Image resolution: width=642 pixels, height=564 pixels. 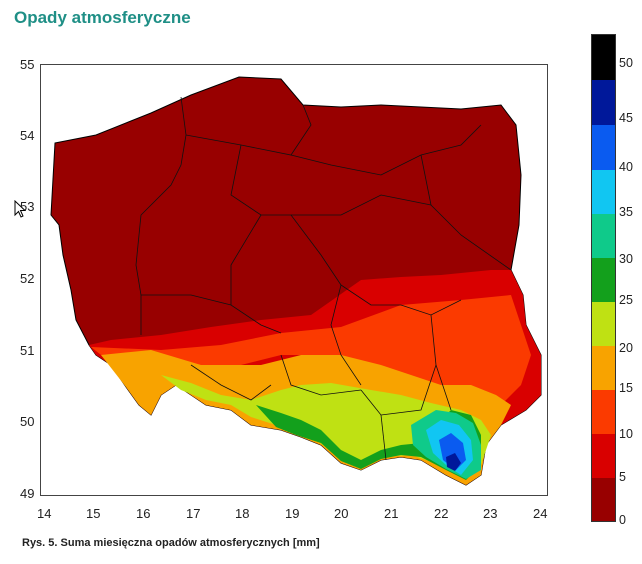 I want to click on legend-label: 20, so click(x=626, y=348).